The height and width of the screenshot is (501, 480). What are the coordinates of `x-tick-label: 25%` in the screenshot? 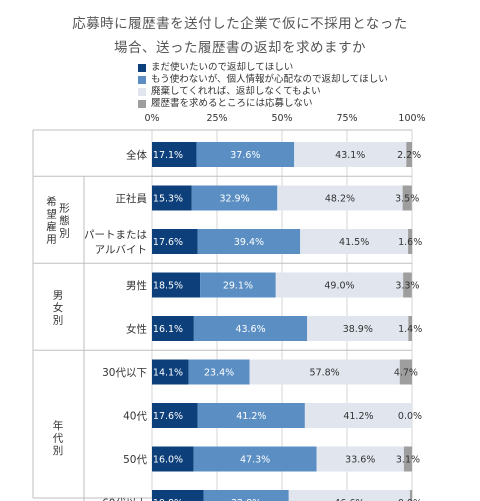 It's located at (216, 118).